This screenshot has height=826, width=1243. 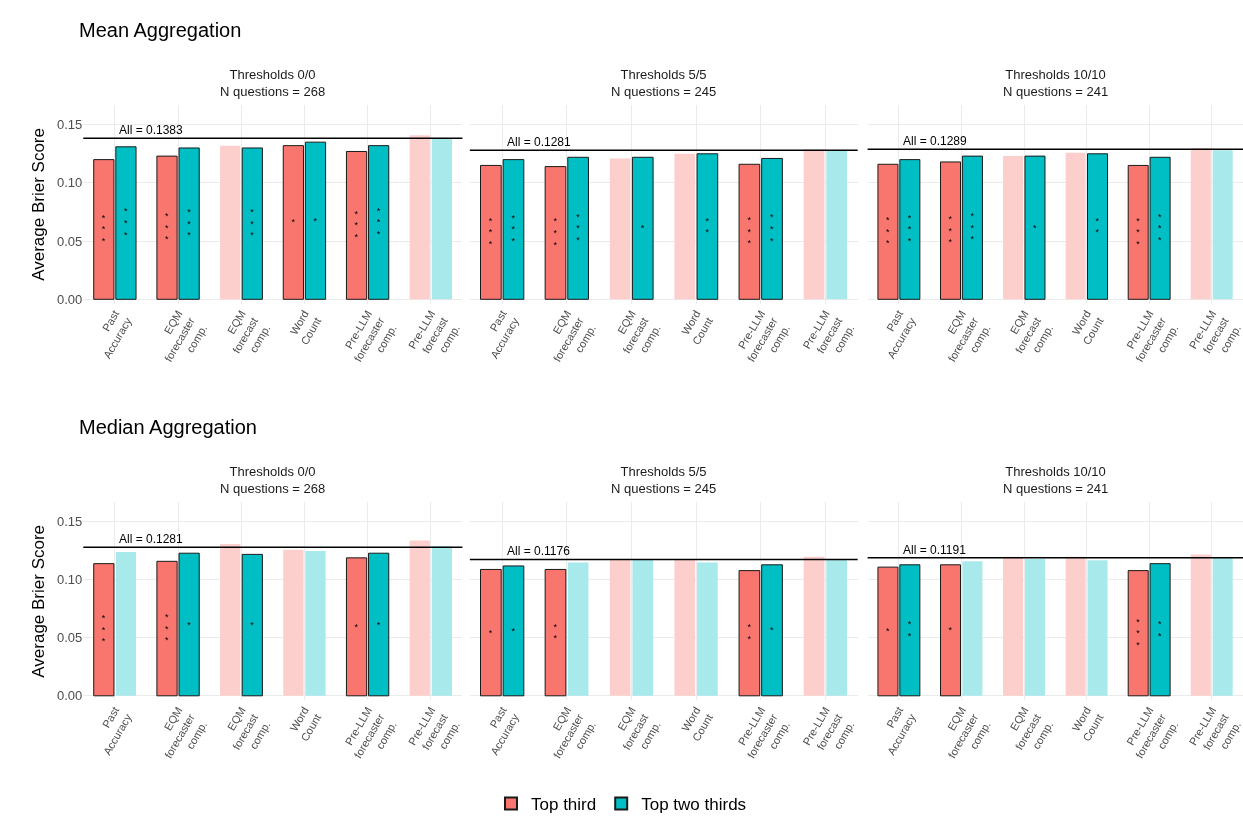 What do you see at coordinates (935, 550) in the screenshot?
I see `ref-line-label: All = 0.1191` at bounding box center [935, 550].